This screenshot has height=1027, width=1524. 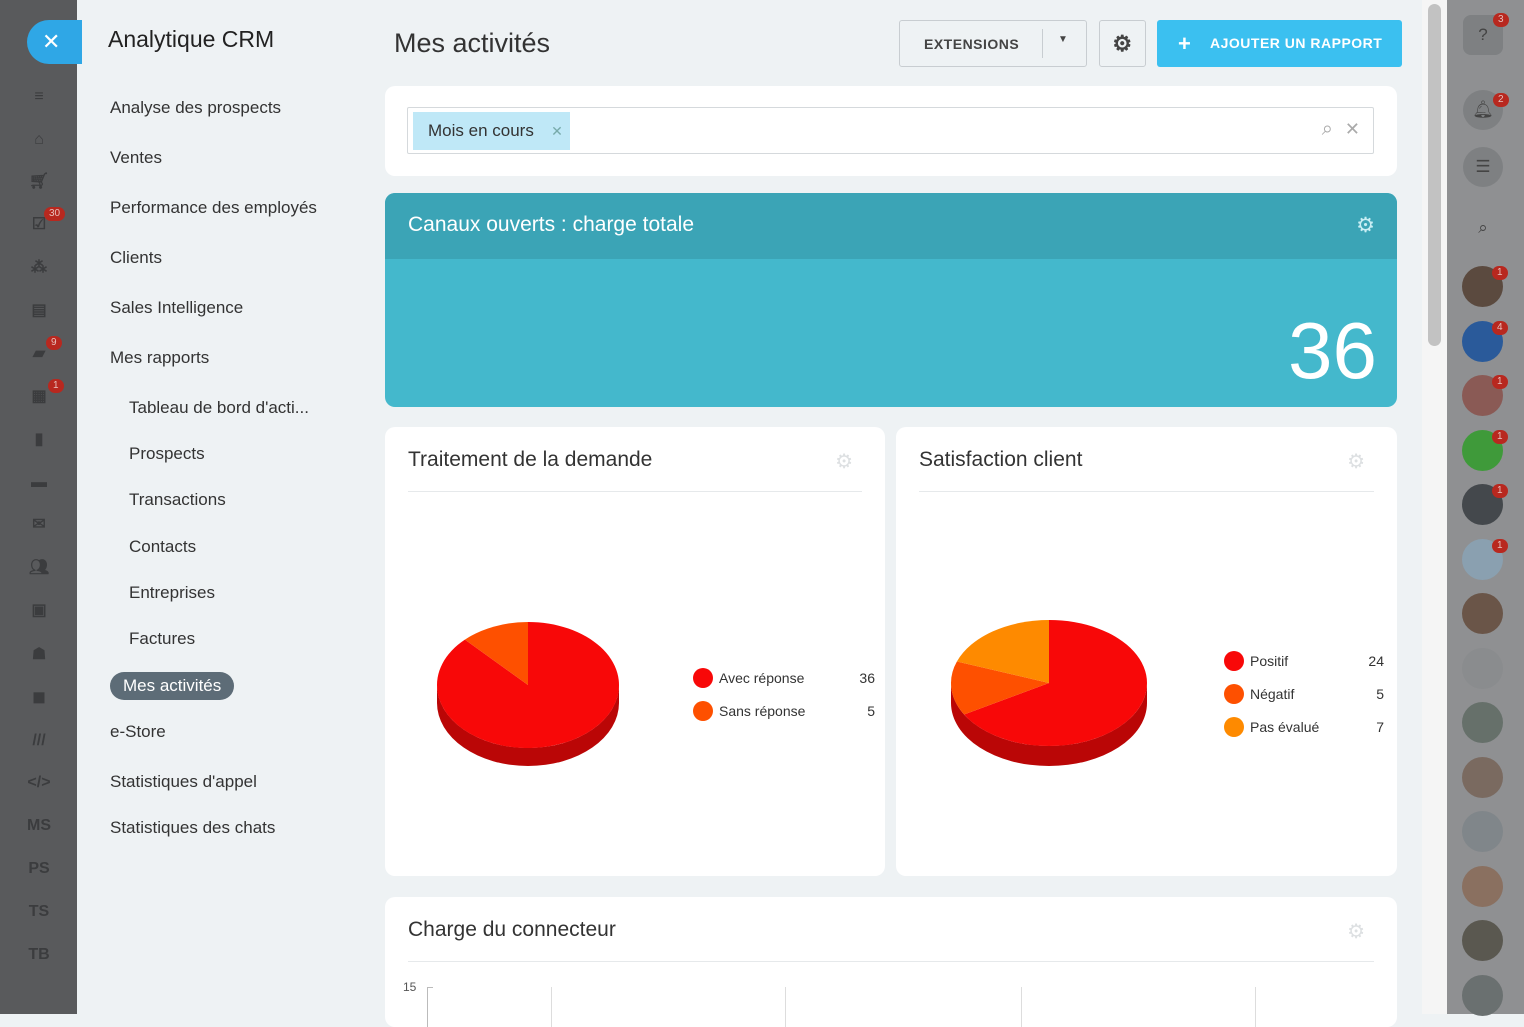 What do you see at coordinates (1332, 350) in the screenshot?
I see `kpi-value: 36` at bounding box center [1332, 350].